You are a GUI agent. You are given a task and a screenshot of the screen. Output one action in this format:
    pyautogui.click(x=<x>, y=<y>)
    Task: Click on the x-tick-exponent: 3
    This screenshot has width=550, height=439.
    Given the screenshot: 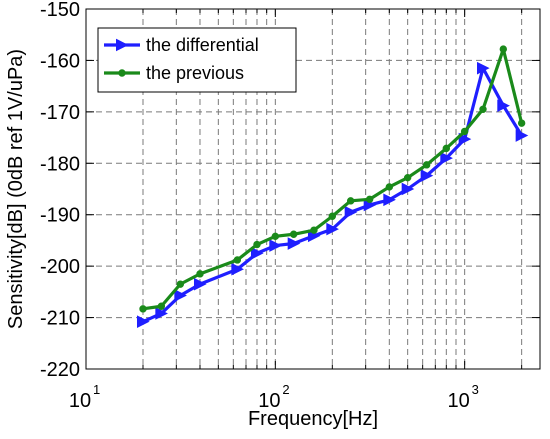 What is the action you would take?
    pyautogui.click(x=475, y=389)
    